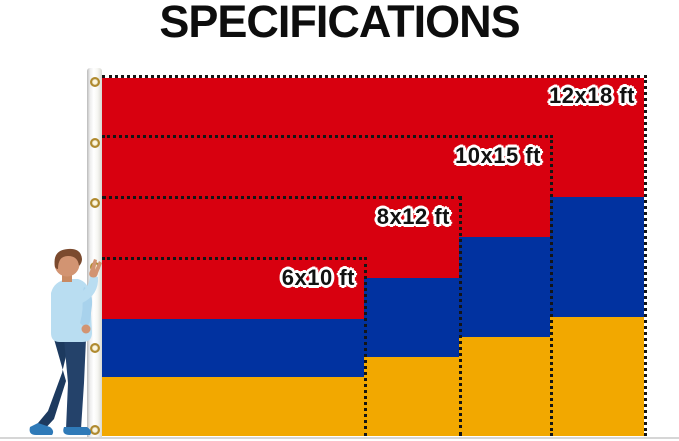 The image size is (679, 441). What do you see at coordinates (318, 277) in the screenshot?
I see `size-label-6x10: 6x10 ft` at bounding box center [318, 277].